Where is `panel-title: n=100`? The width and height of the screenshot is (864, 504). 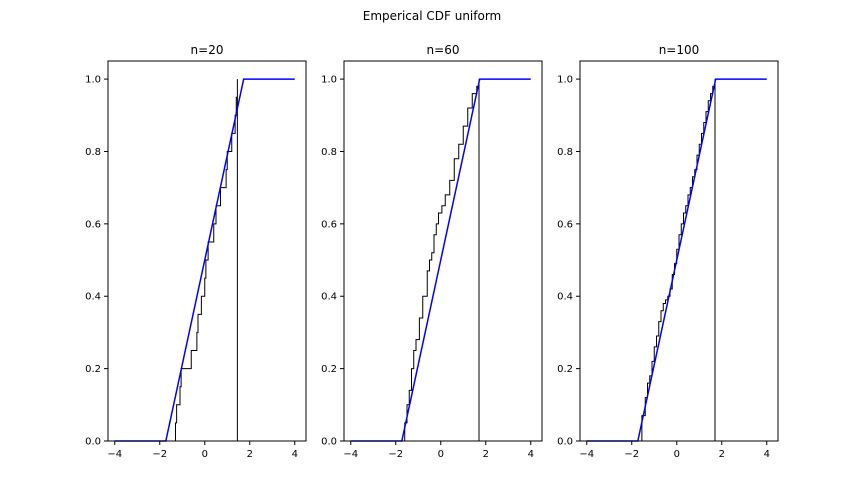 panel-title: n=100 is located at coordinates (679, 50).